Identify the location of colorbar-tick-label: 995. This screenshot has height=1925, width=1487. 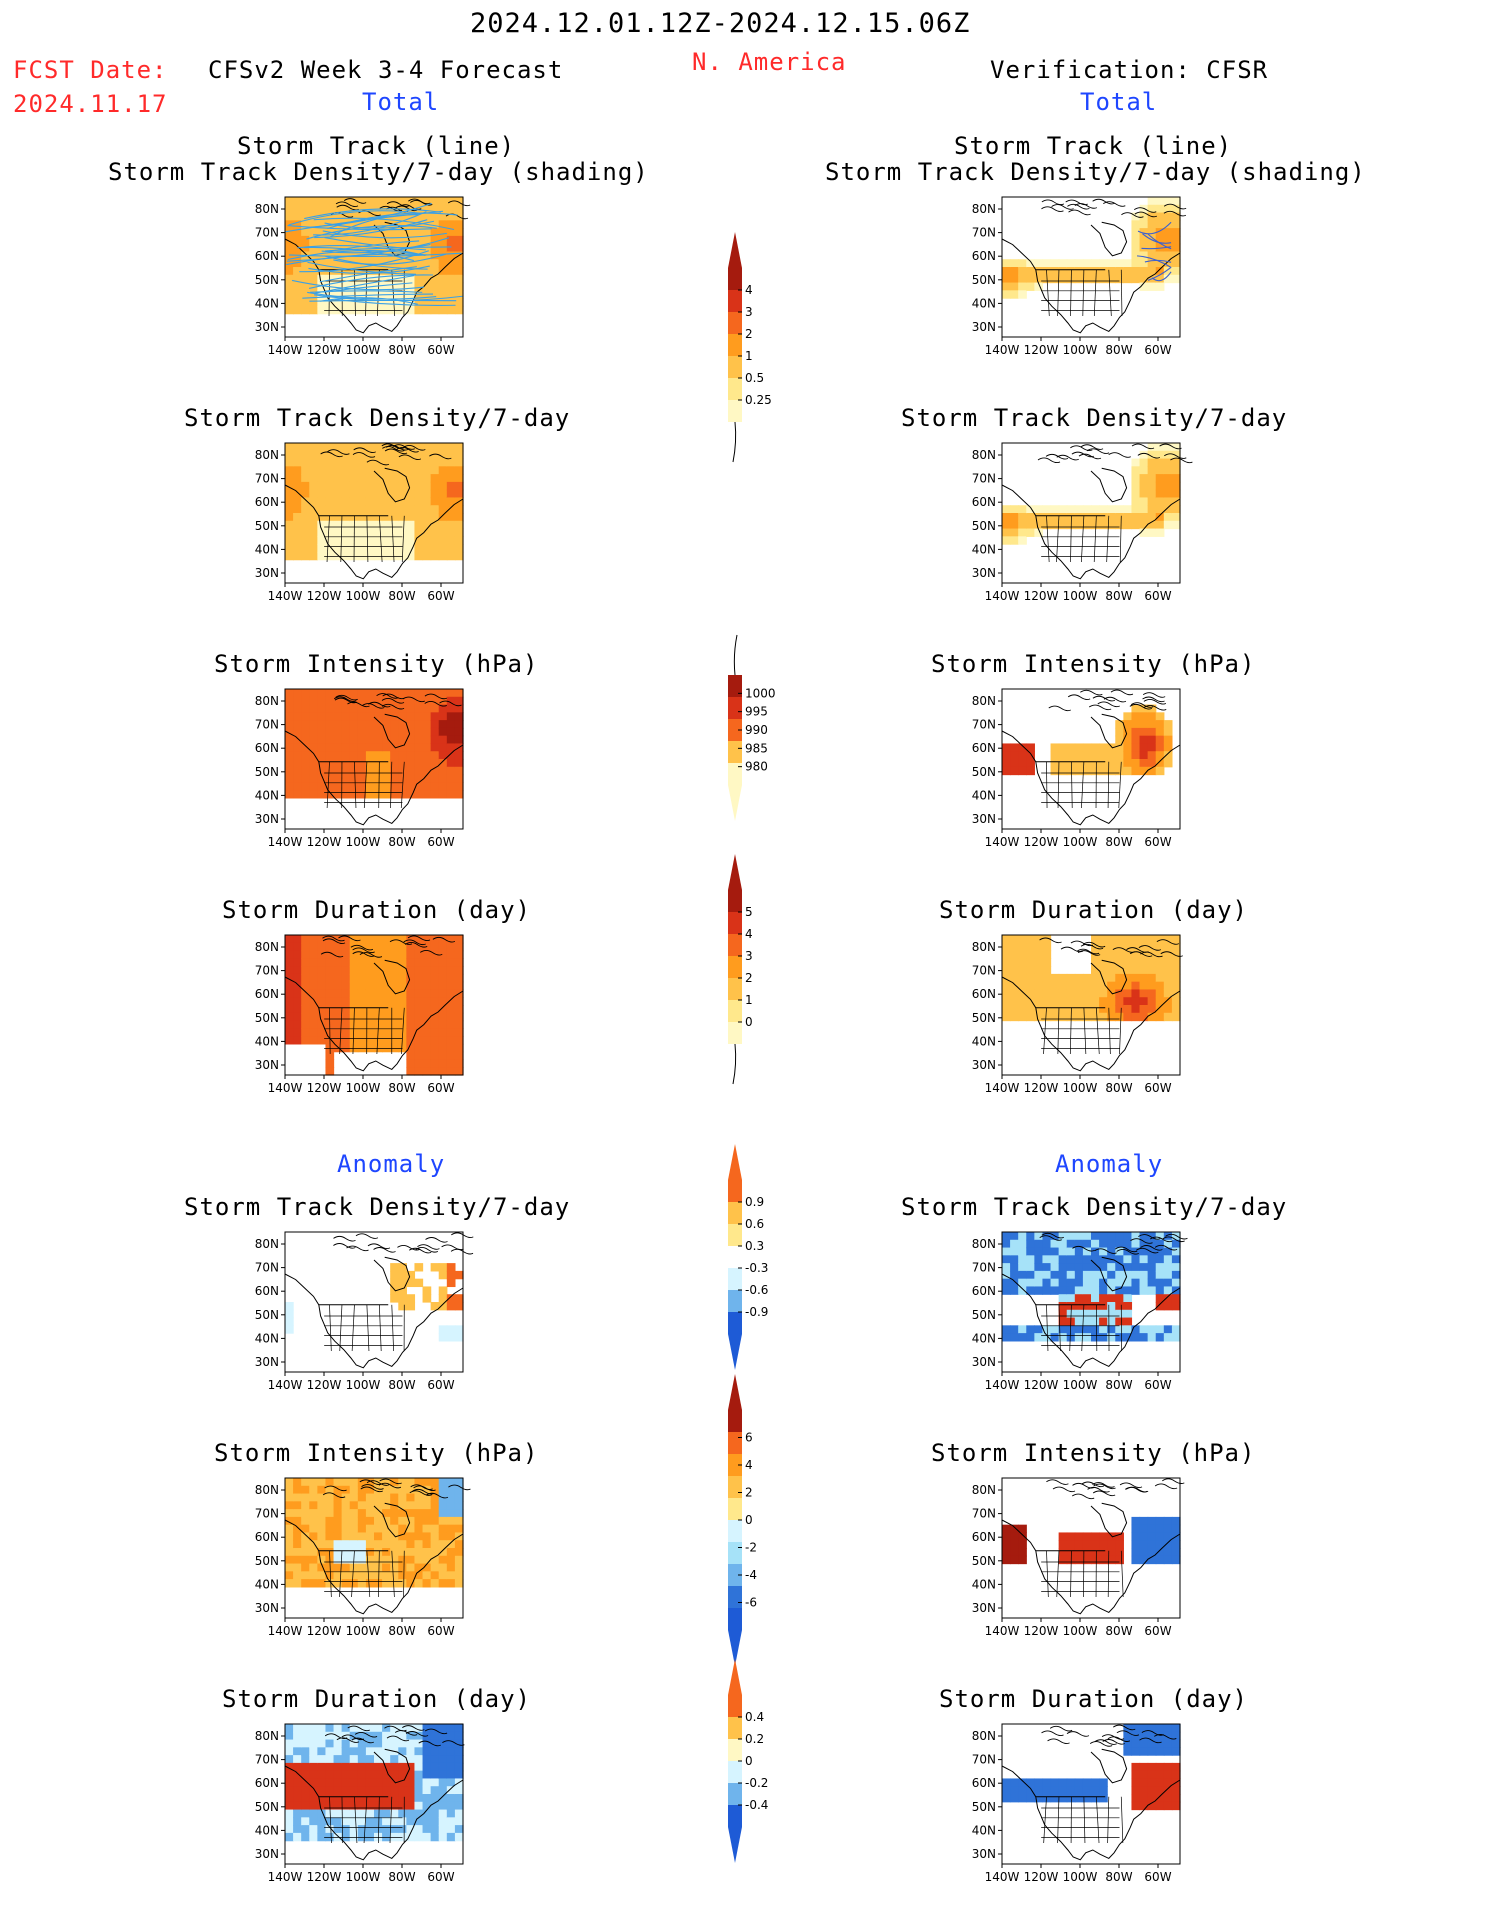
(756, 712).